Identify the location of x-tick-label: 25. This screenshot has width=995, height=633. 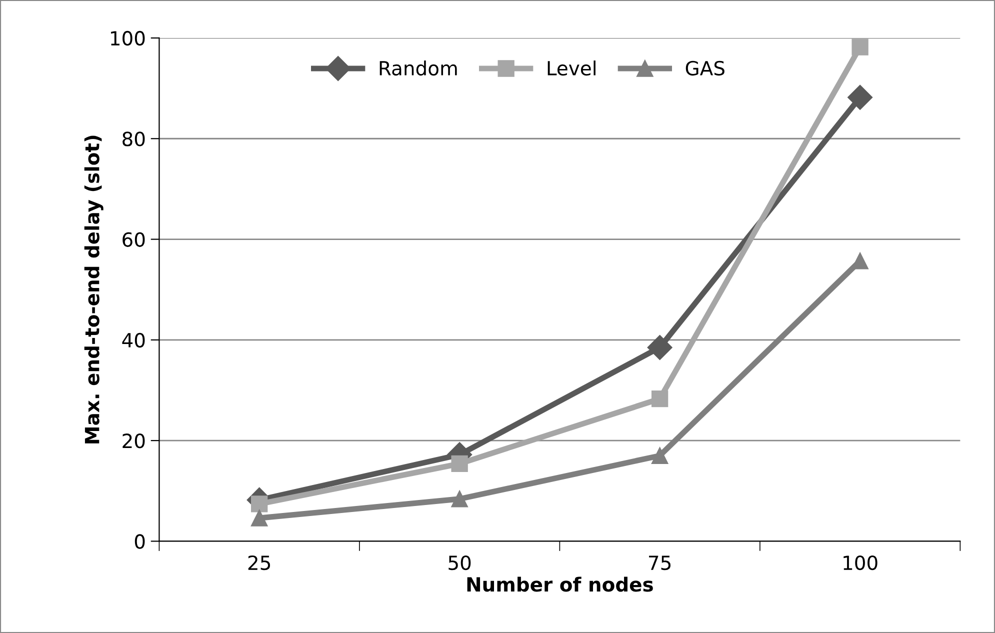
(259, 562).